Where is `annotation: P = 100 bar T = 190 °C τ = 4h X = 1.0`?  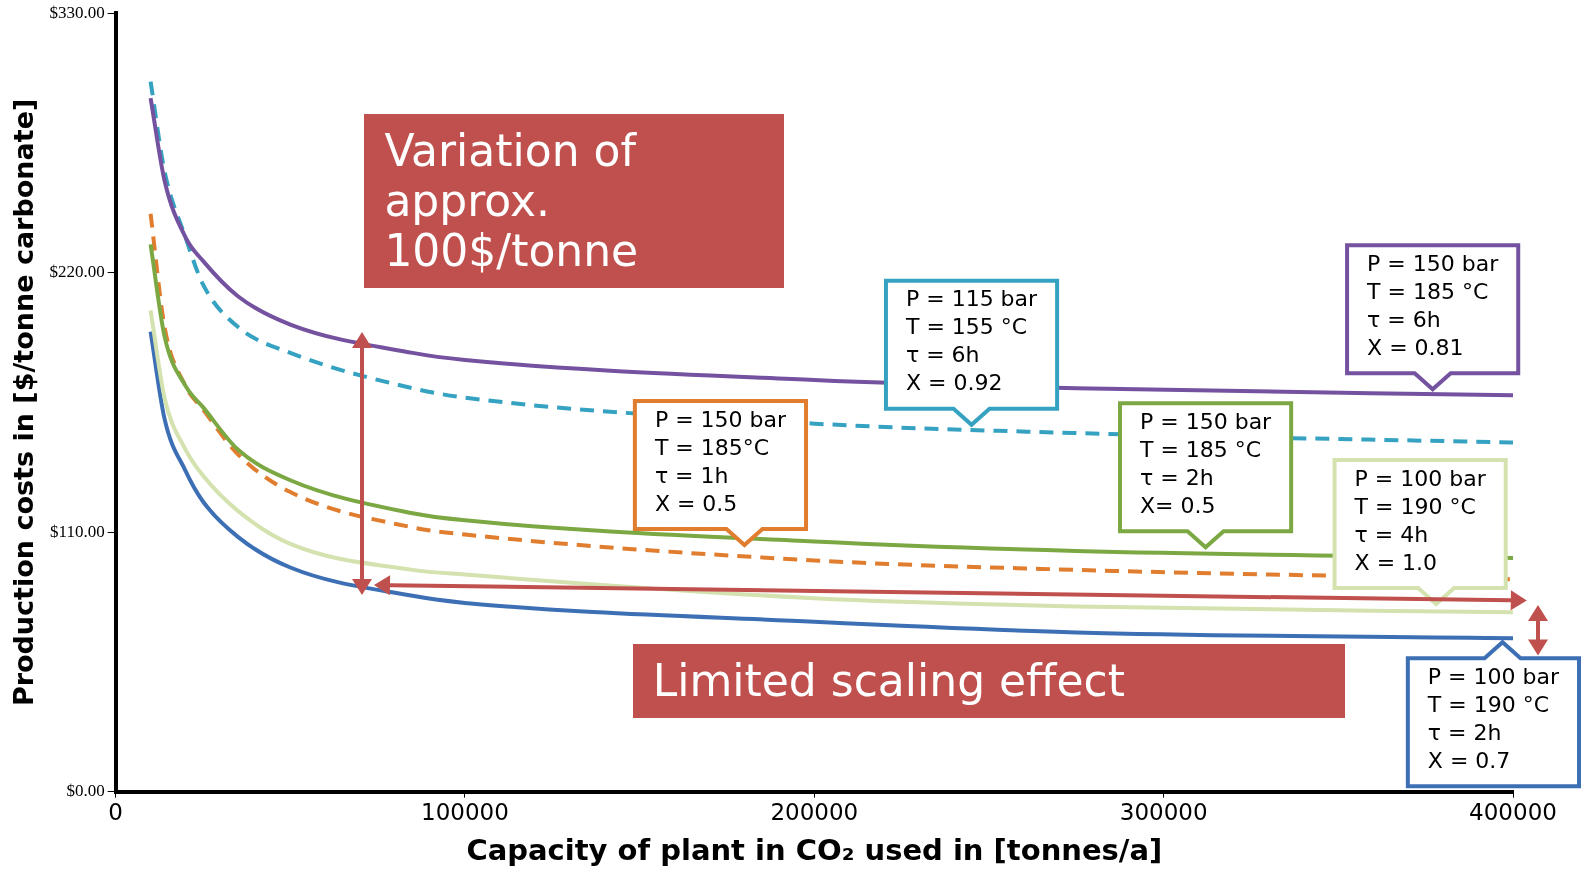 annotation: P = 100 bar T = 190 °C τ = 4h X = 1.0 is located at coordinates (1420, 520).